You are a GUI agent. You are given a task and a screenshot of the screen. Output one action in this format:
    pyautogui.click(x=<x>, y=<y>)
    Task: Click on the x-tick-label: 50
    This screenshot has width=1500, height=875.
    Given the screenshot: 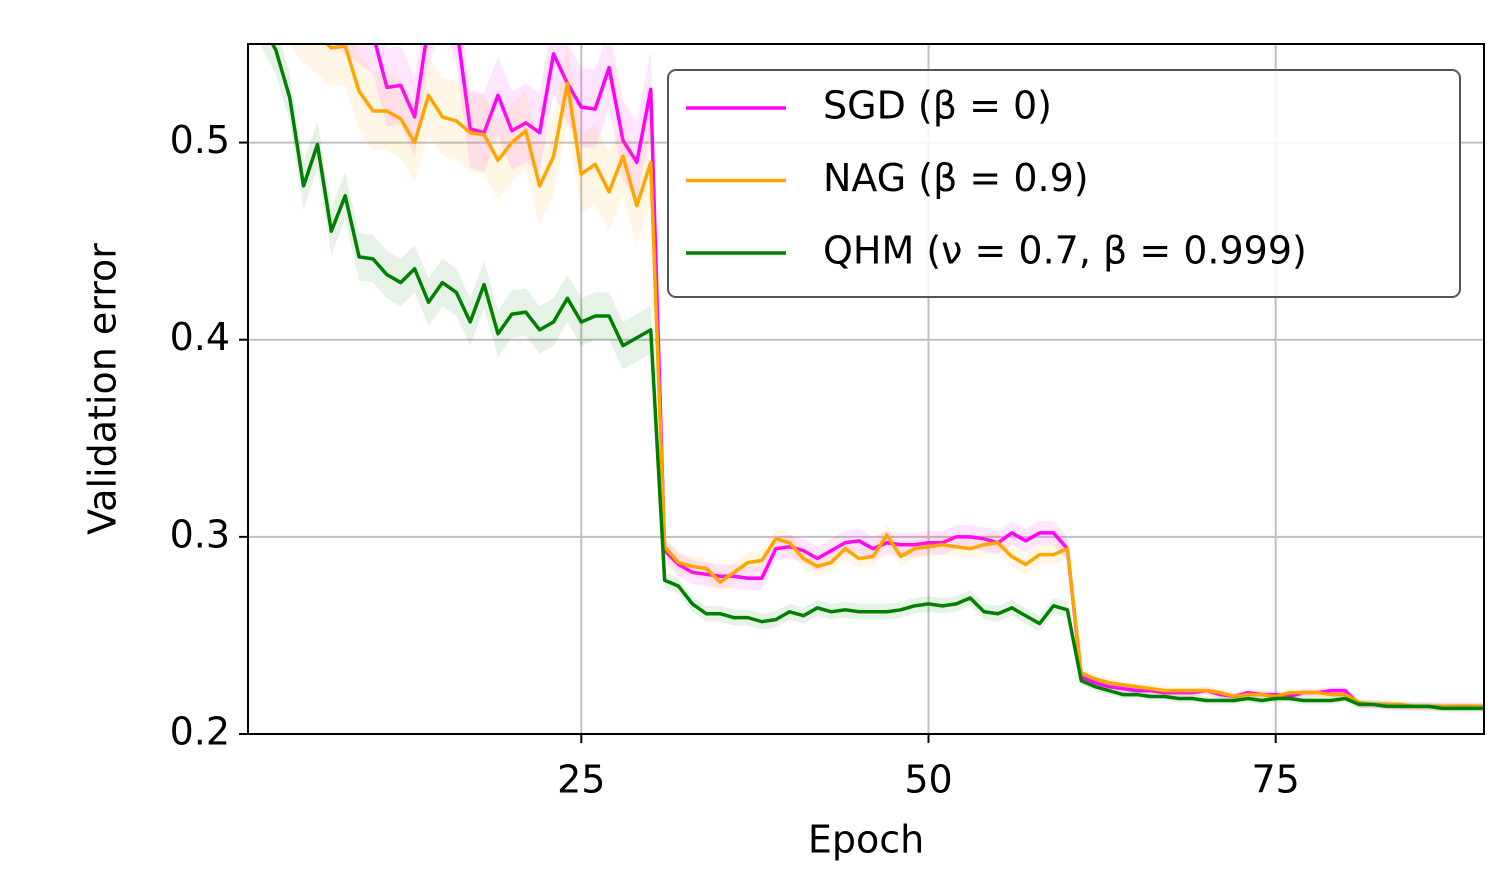 What is the action you would take?
    pyautogui.click(x=928, y=780)
    